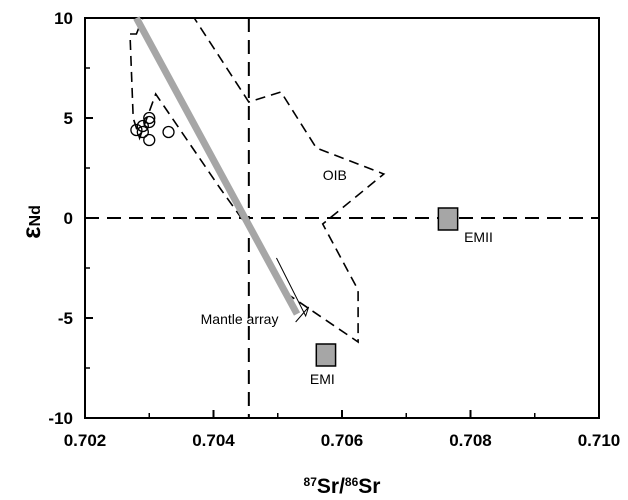 The image size is (628, 500). I want to click on x-tick-label: 0.710, so click(599, 440).